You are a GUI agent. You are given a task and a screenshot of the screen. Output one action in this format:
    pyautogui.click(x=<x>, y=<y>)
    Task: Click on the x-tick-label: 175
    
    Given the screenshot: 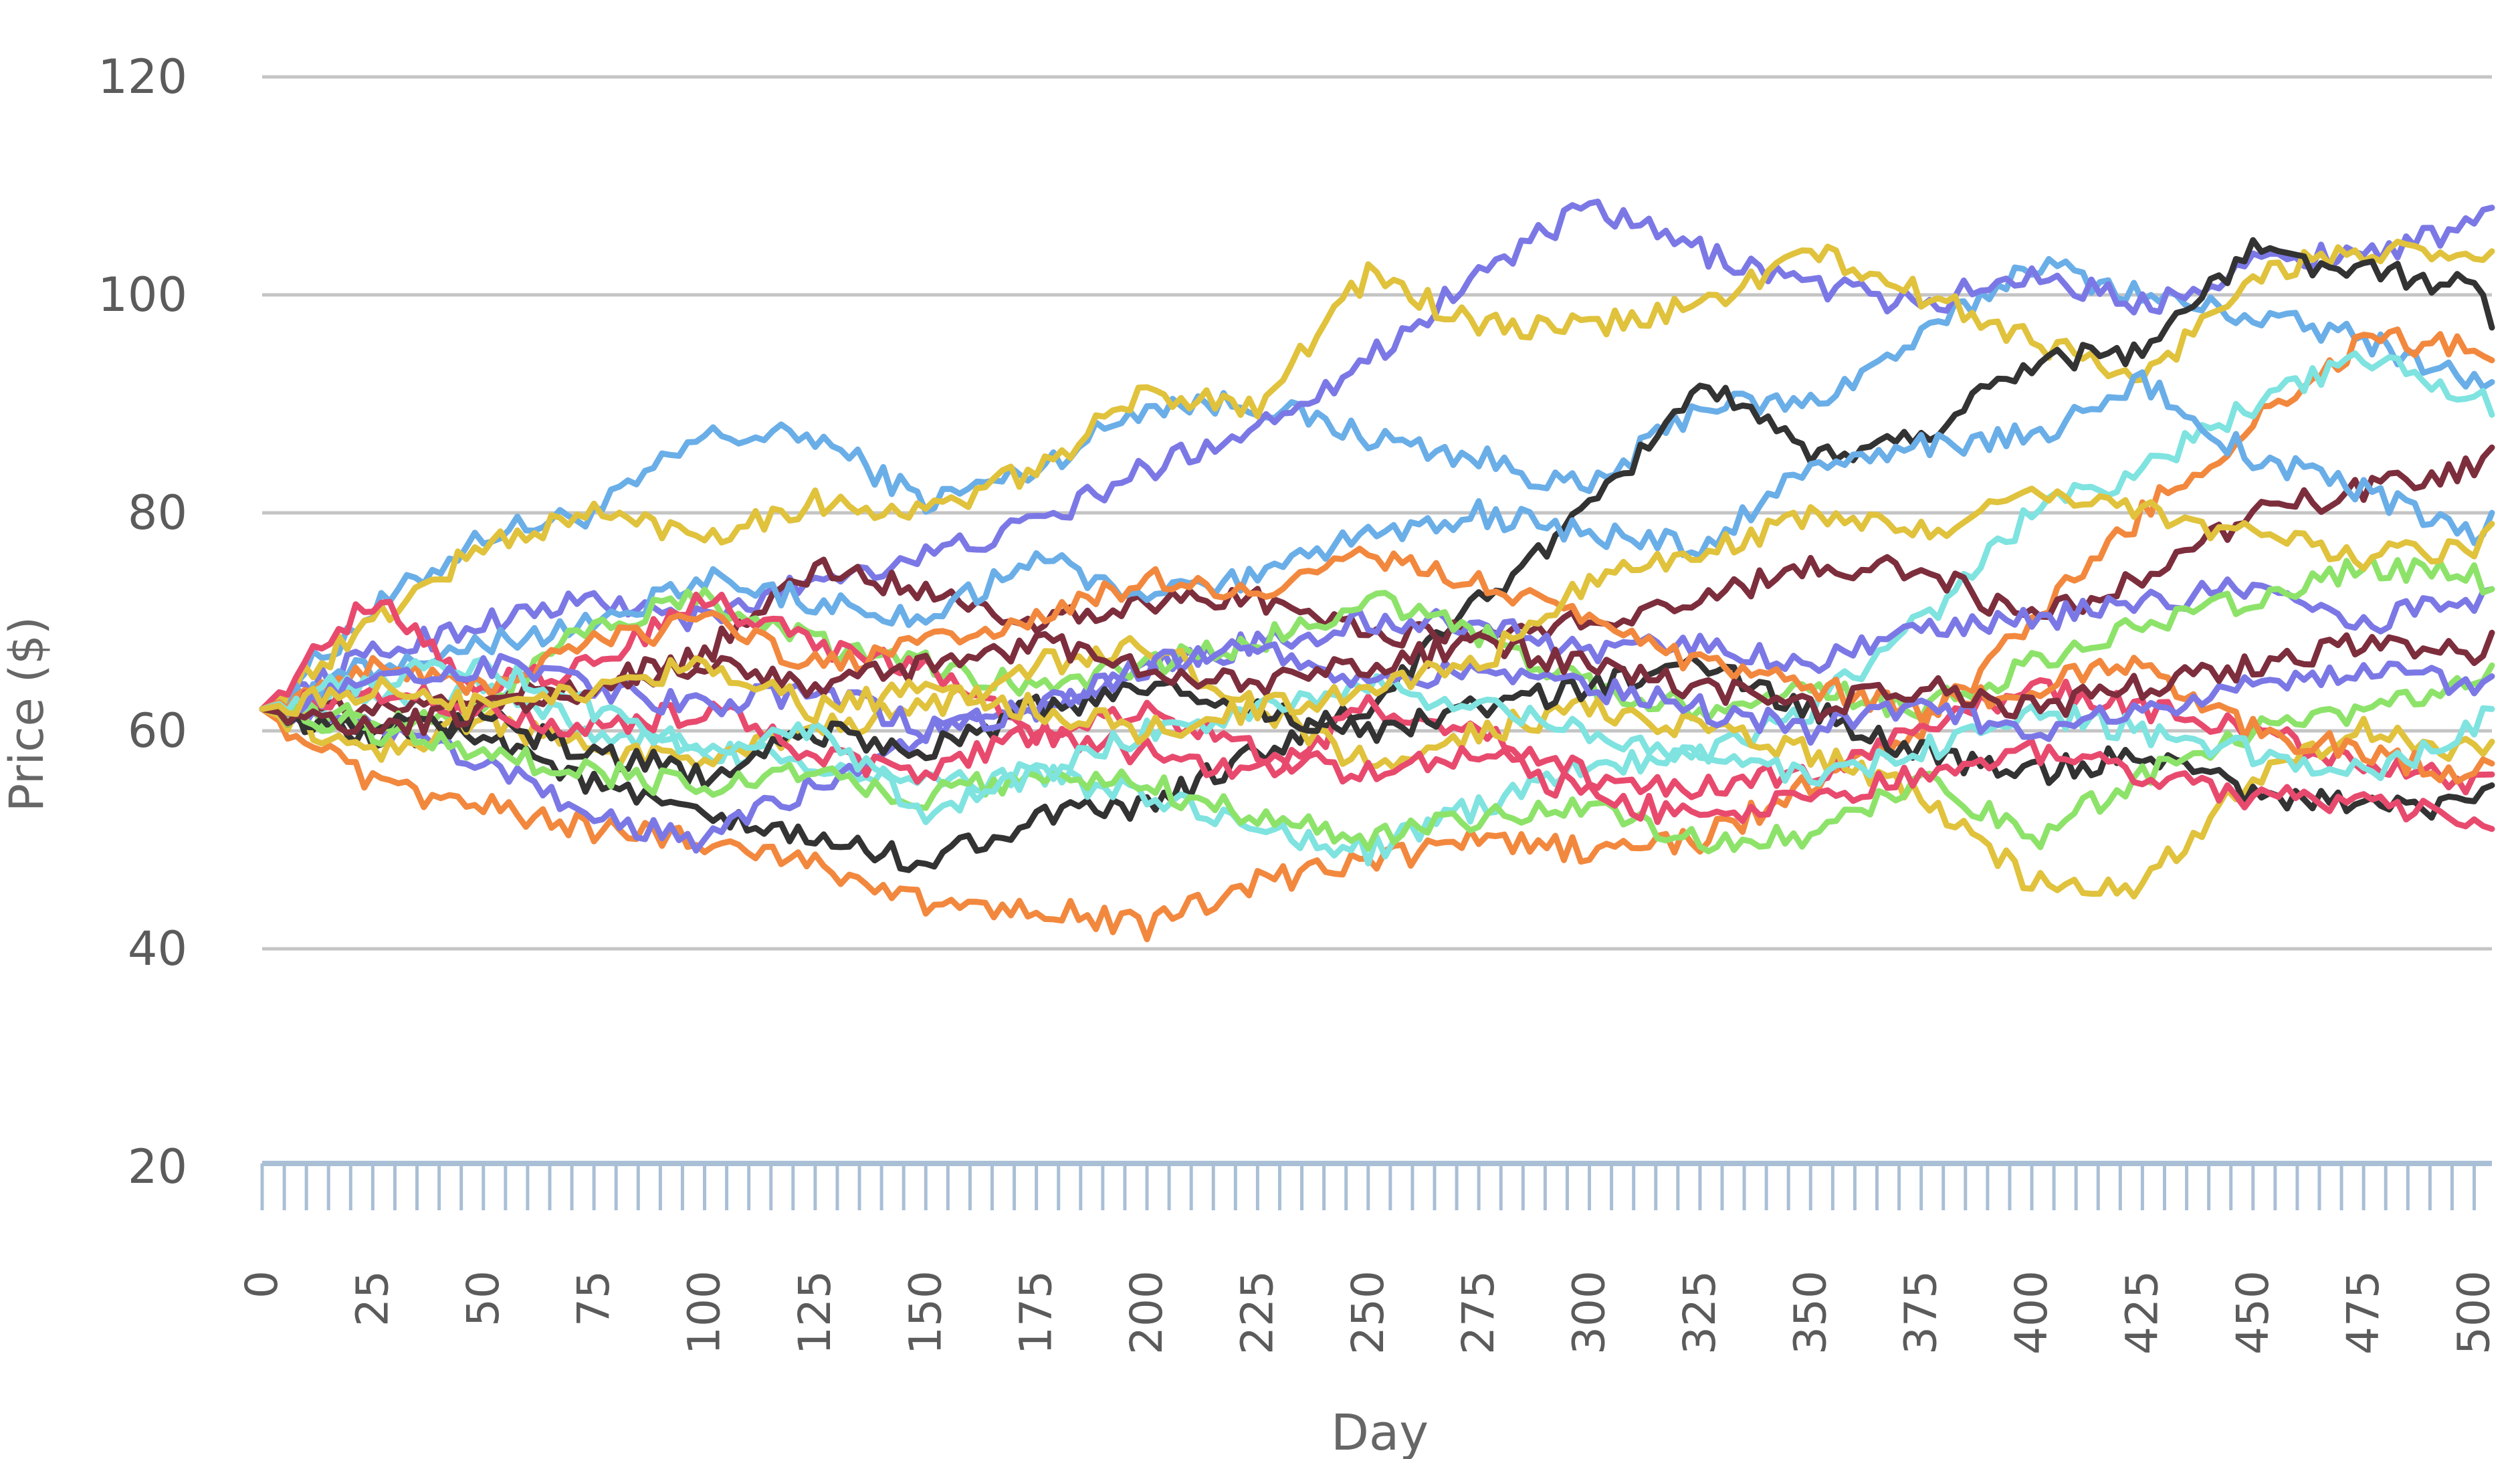 What is the action you would take?
    pyautogui.click(x=1036, y=1312)
    